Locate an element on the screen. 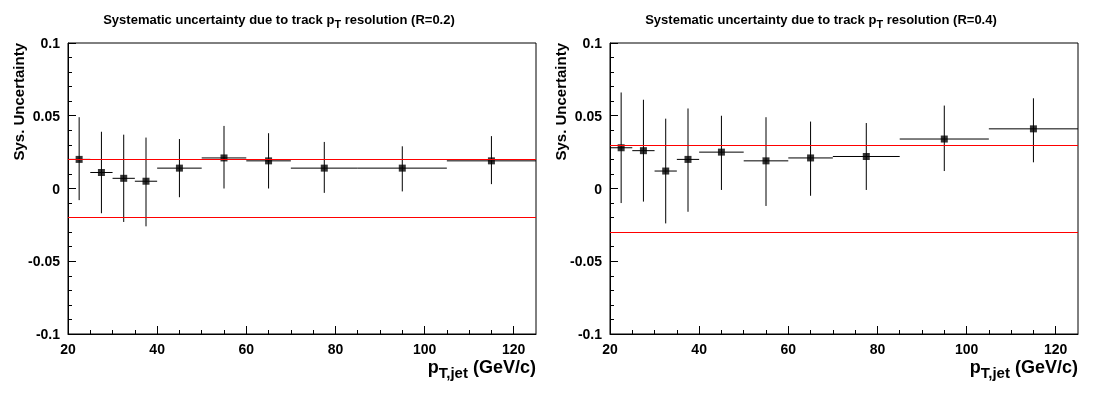  chart-title: Systematic uncertainty due to track p$_{T}$ resolution (R=0.4) is located at coordinates (821, 21).